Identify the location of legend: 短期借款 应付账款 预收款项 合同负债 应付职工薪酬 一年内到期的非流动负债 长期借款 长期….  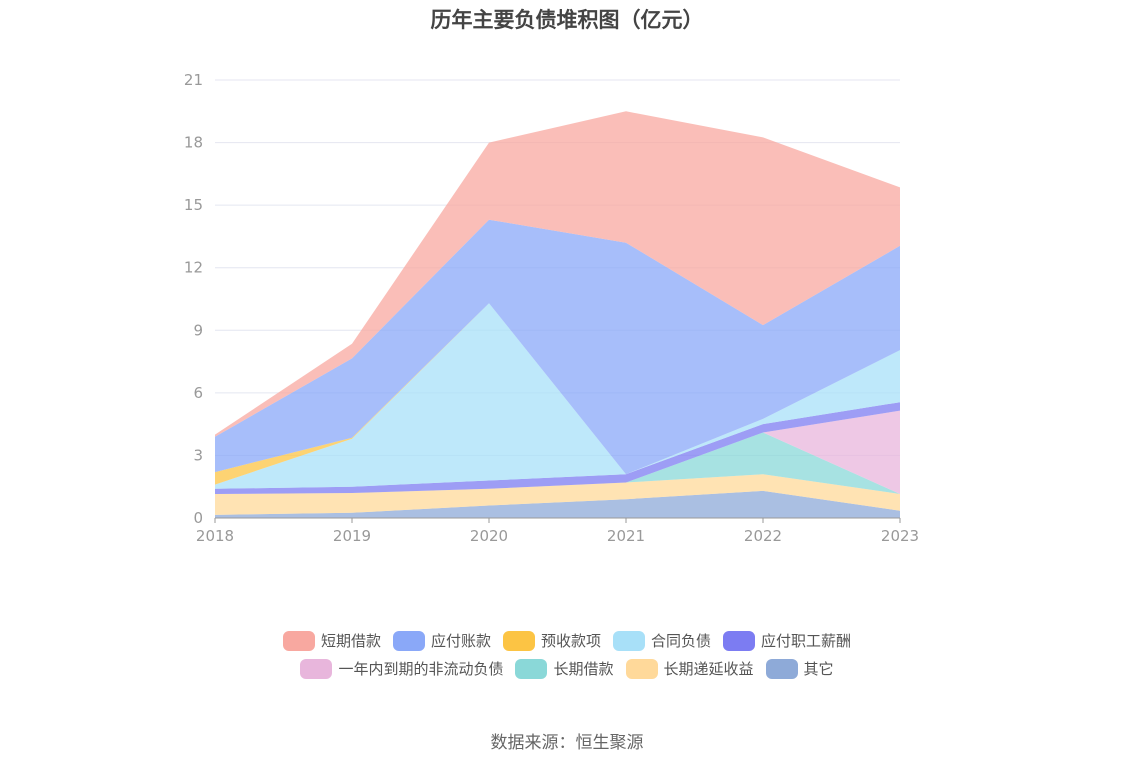
(567, 658).